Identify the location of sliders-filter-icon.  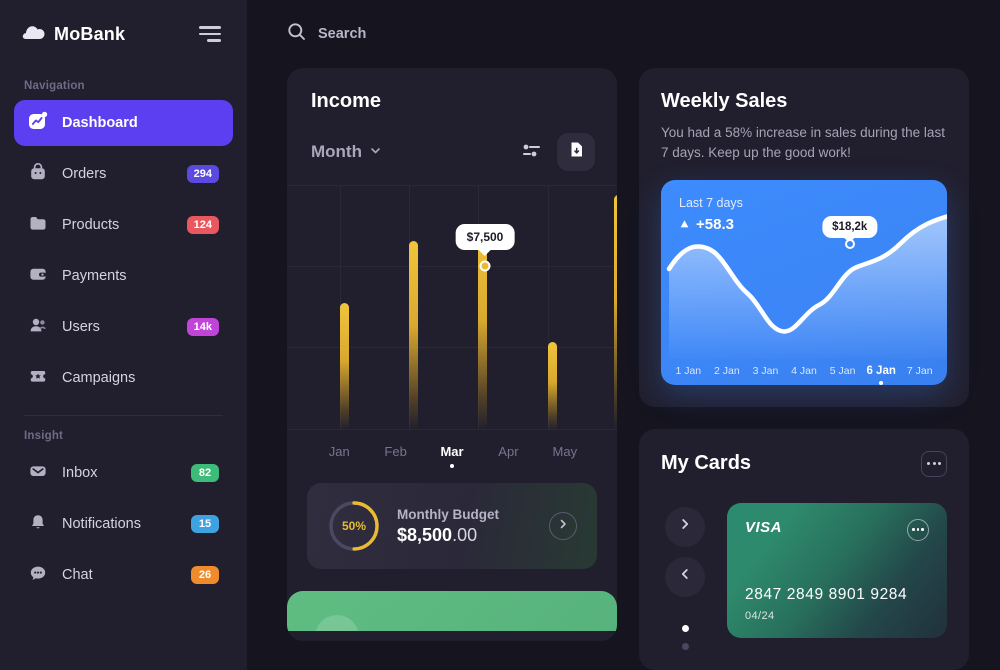
(532, 152).